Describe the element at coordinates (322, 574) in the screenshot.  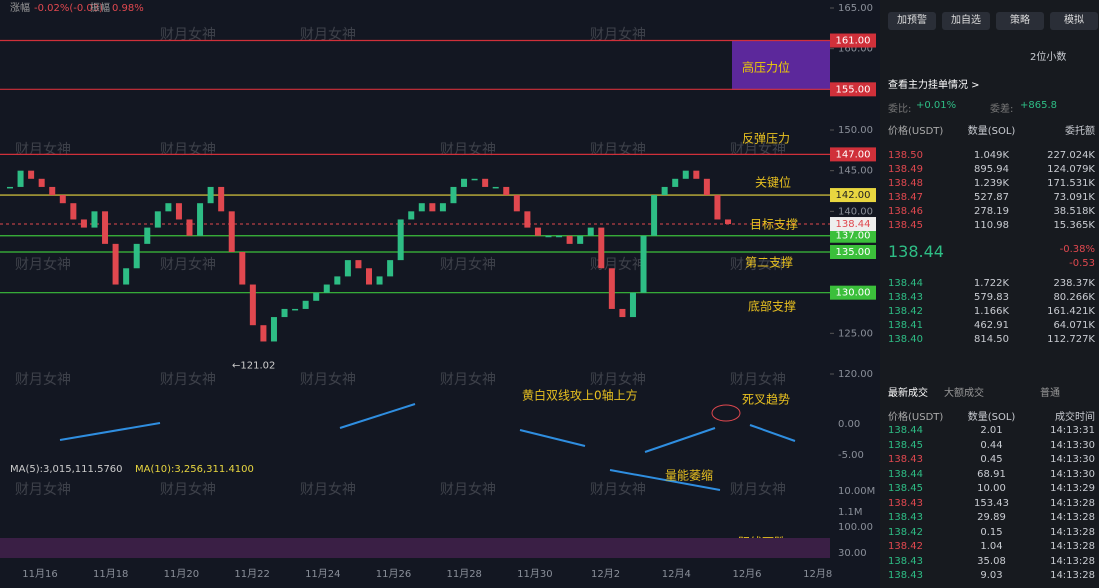
I see `x-tick-label: 11月24` at that location.